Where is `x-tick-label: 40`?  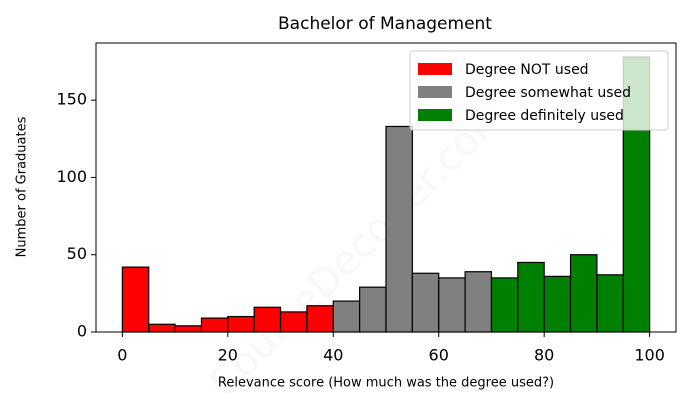
x-tick-label: 40 is located at coordinates (333, 355).